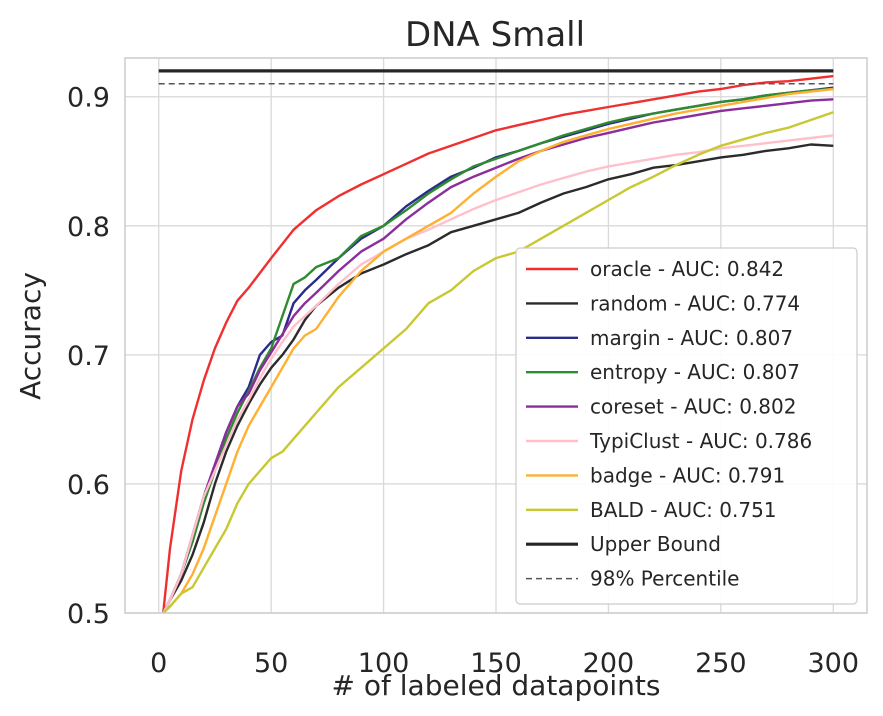  Describe the element at coordinates (721, 663) in the screenshot. I see `x-tick-label: 250` at that location.